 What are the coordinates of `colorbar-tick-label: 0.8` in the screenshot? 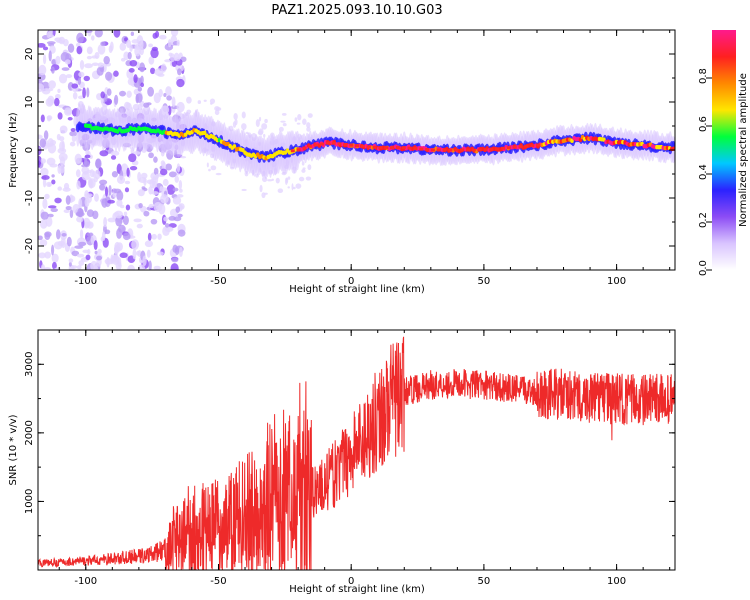 It's located at (703, 76).